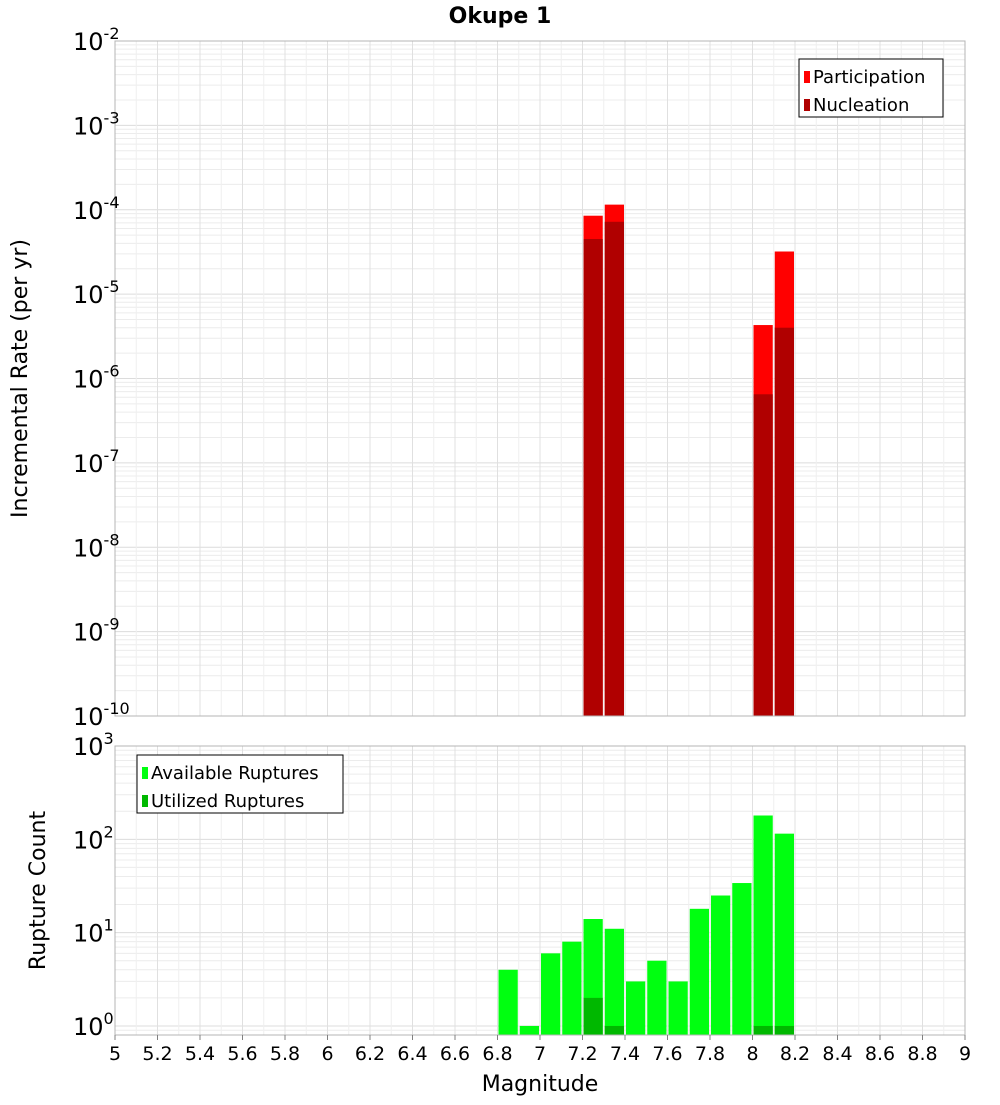 This screenshot has height=1105, width=1000. I want to click on count-legend-label: Available Ruptures, so click(235, 773).